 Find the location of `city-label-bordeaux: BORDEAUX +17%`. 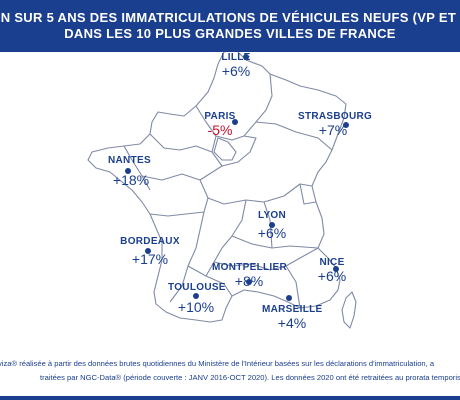

city-label-bordeaux: BORDEAUX +17% is located at coordinates (150, 251).